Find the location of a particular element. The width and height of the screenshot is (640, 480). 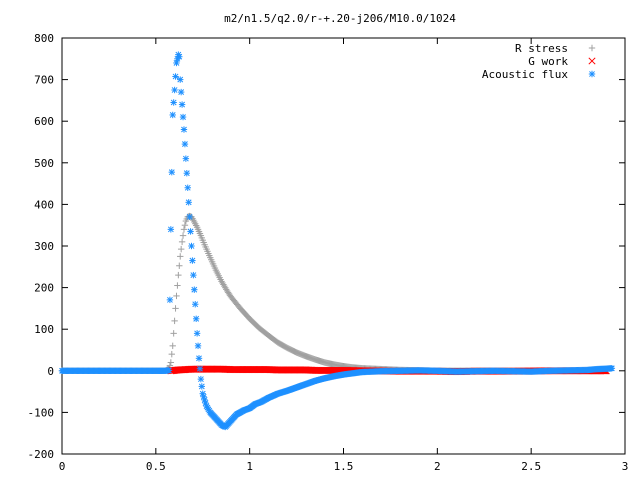

y-tick-label: 200 is located at coordinates (44, 288).